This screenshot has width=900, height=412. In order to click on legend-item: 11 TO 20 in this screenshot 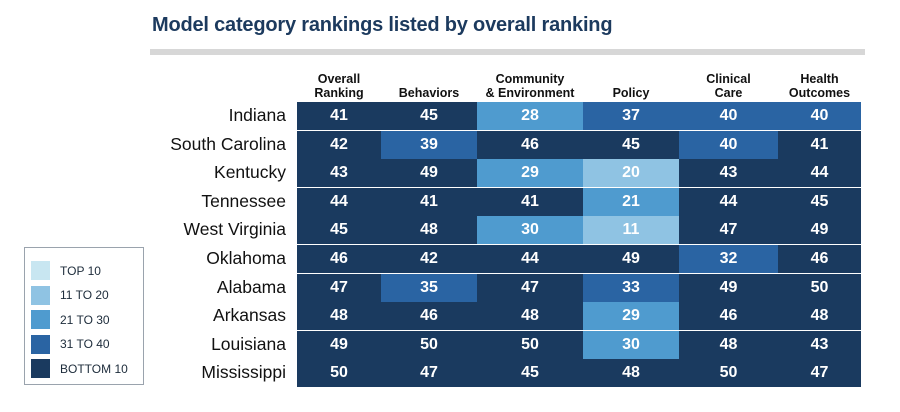, I will do `click(70, 295)`.